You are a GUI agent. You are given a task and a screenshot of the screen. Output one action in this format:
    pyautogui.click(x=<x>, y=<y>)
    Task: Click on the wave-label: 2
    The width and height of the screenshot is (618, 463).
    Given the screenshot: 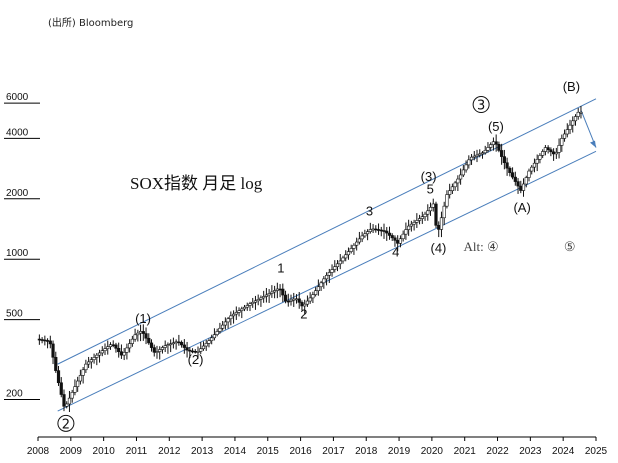 What is the action you would take?
    pyautogui.click(x=303, y=314)
    